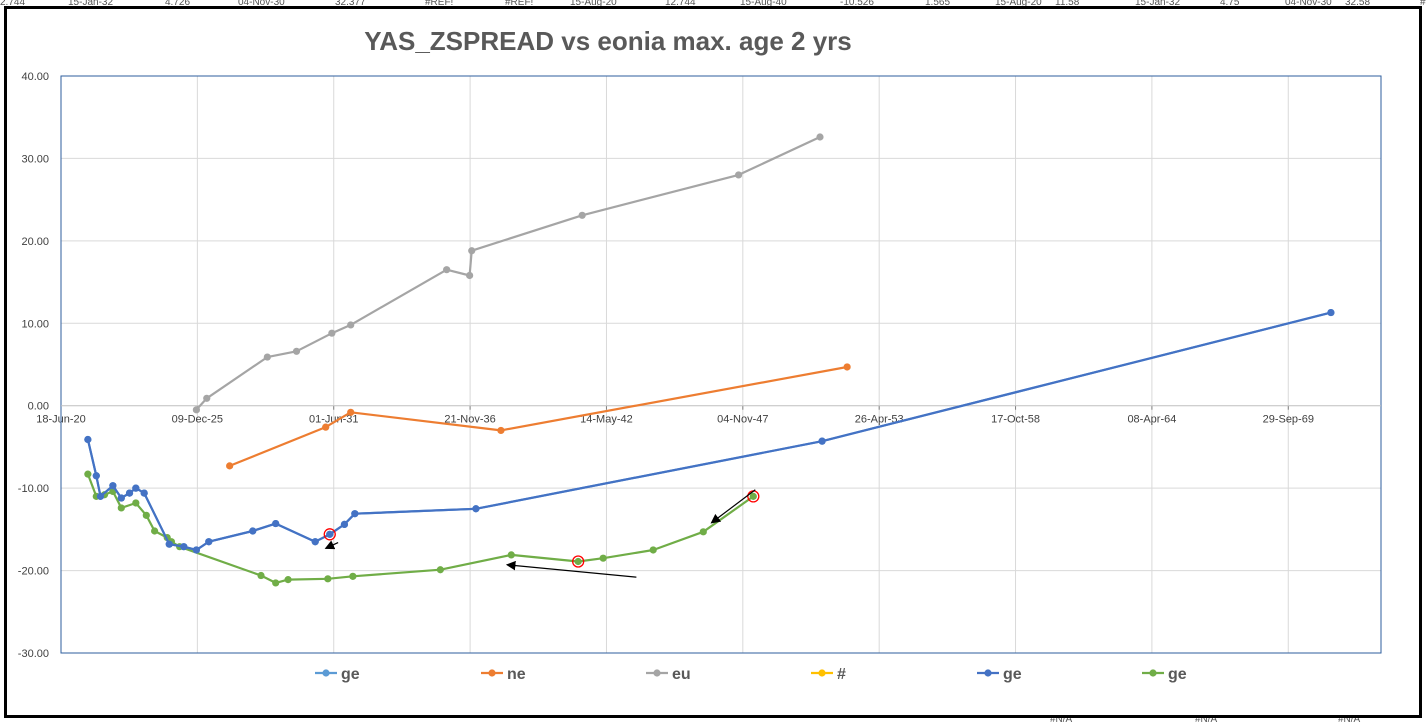 The height and width of the screenshot is (724, 1428). I want to click on sheet-cell: 12.744, so click(680, 4).